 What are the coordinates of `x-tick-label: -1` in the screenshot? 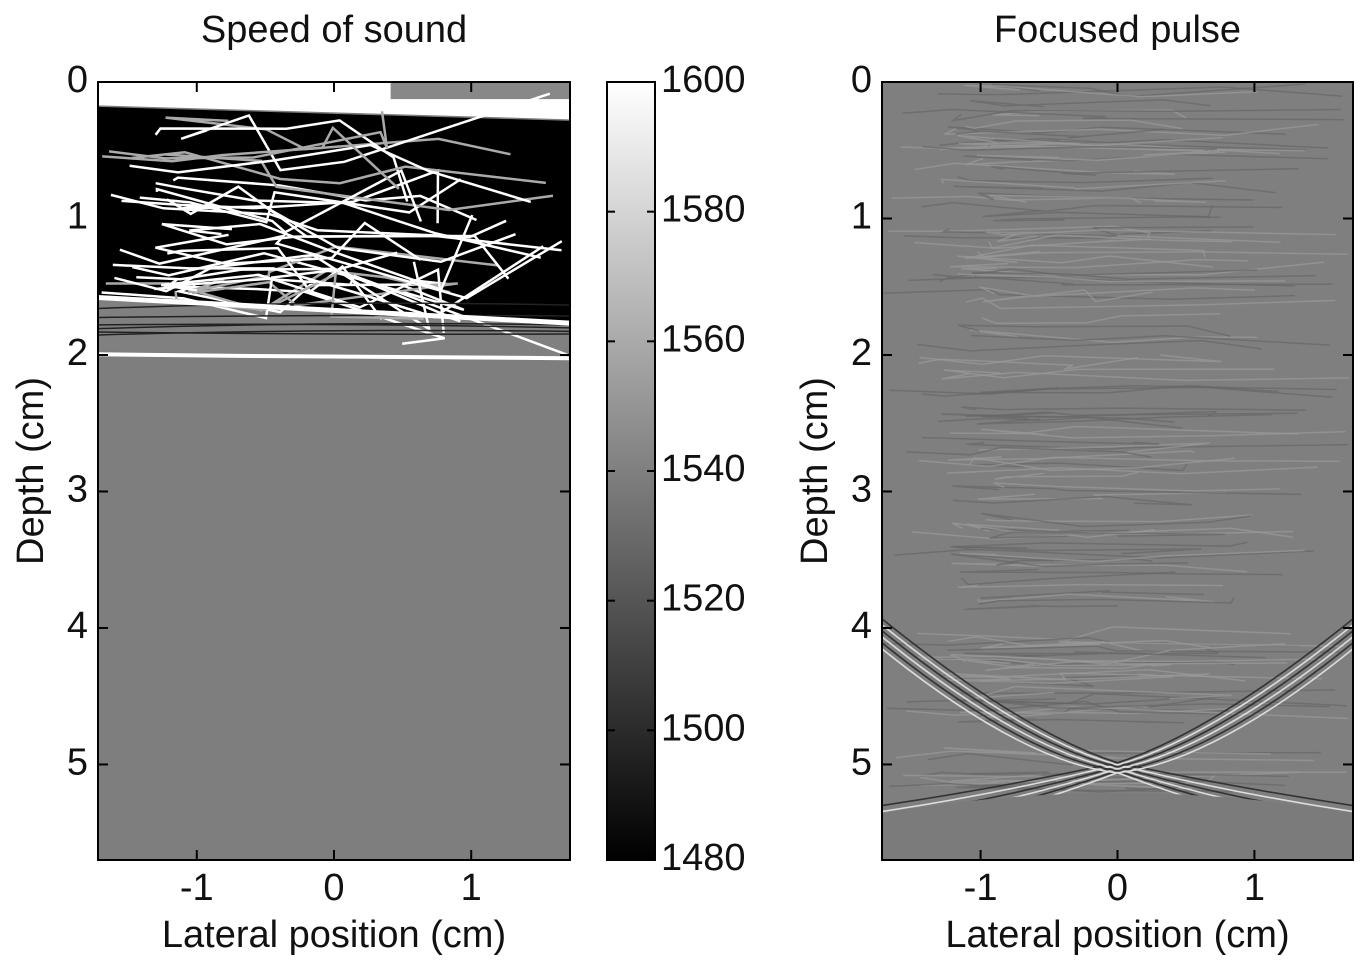 It's located at (981, 888).